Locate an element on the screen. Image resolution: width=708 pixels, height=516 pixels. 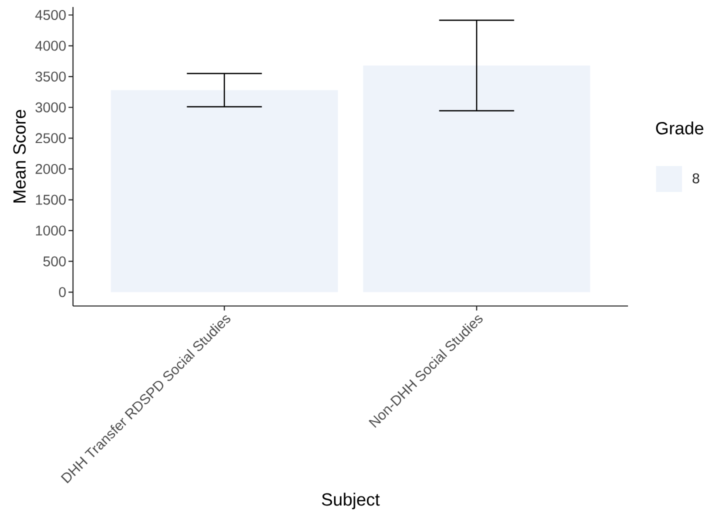
x-axis-title: Subject is located at coordinates (351, 501).